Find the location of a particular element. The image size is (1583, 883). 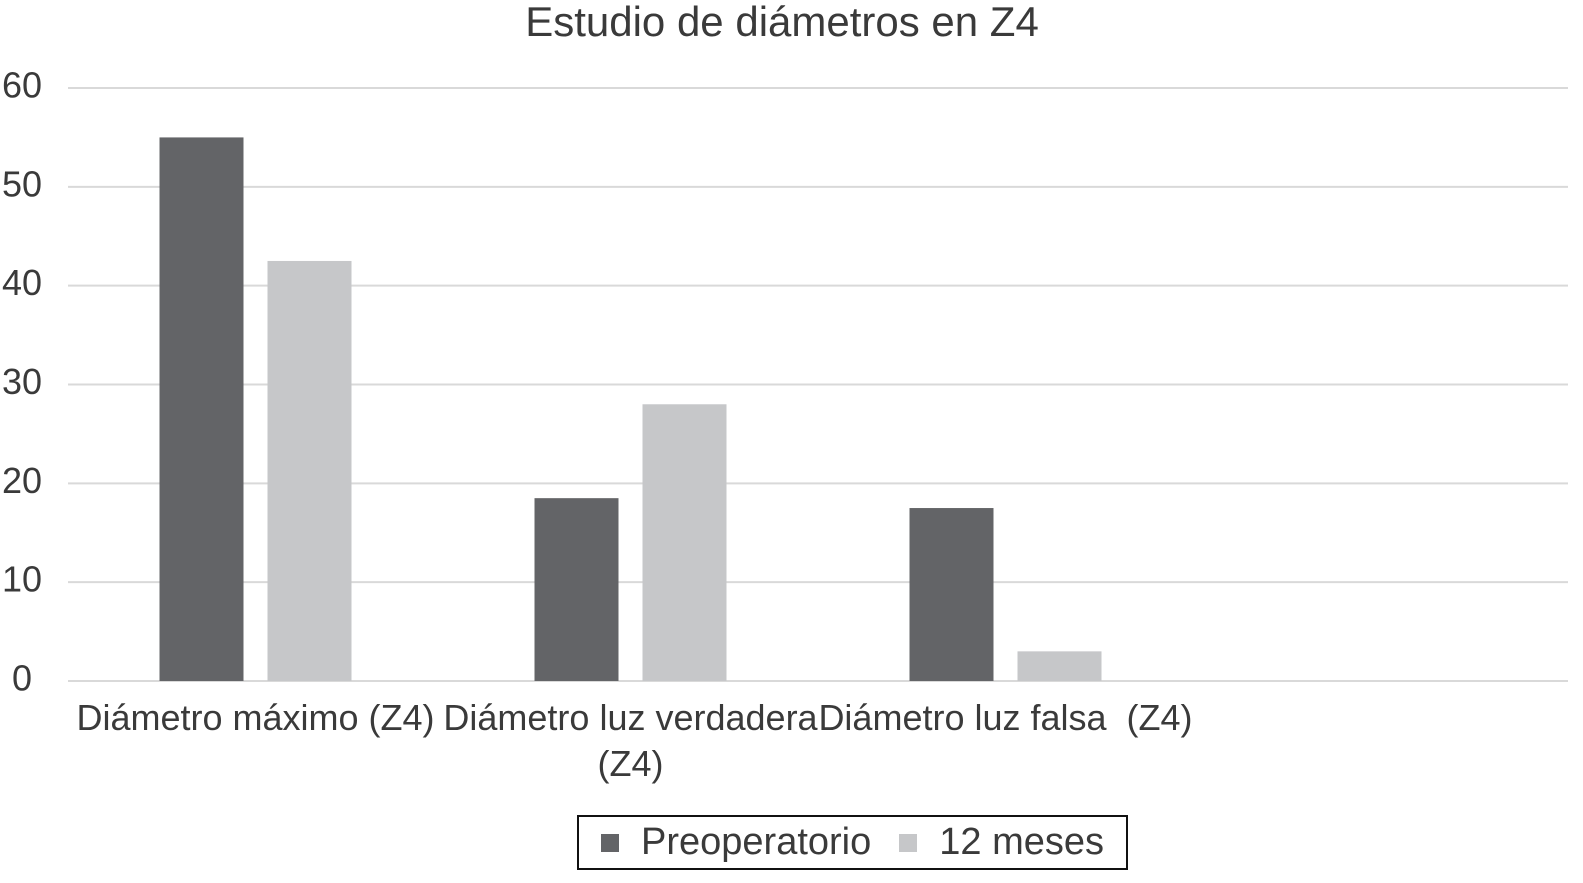

y-tick-label: 50 is located at coordinates (22, 183).